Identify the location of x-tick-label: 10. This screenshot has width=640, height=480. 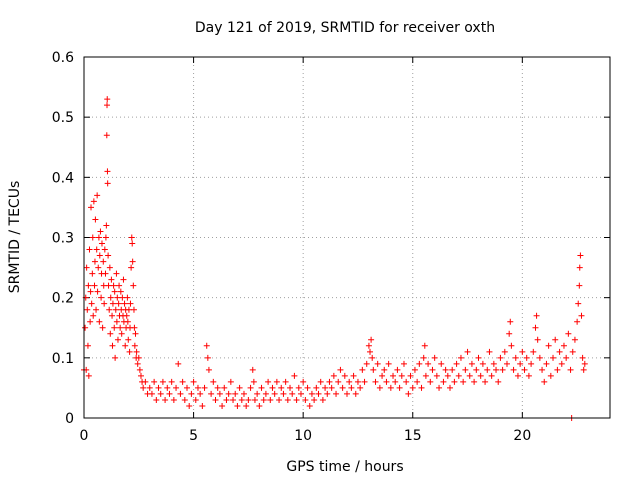
(303, 436).